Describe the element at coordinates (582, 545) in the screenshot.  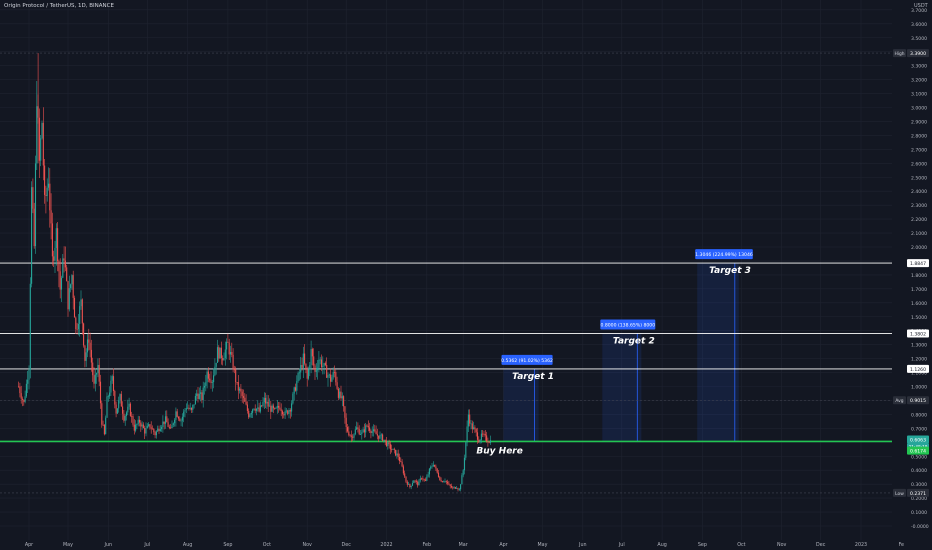
I see `time-tick-label: Jun` at that location.